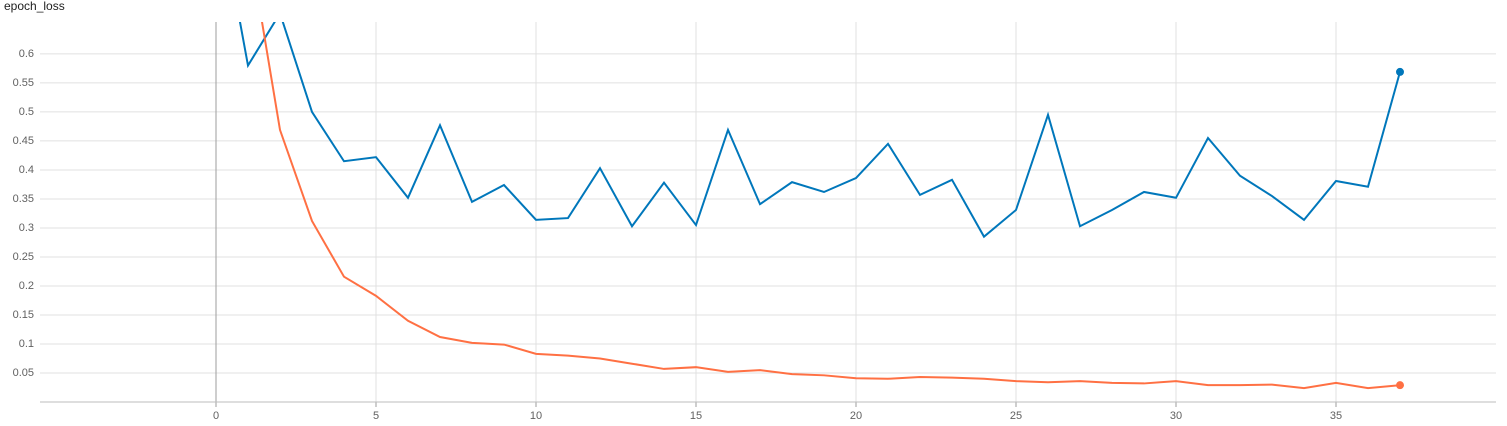 This screenshot has height=426, width=1507. I want to click on y-tick-label: 0.55, so click(23, 83).